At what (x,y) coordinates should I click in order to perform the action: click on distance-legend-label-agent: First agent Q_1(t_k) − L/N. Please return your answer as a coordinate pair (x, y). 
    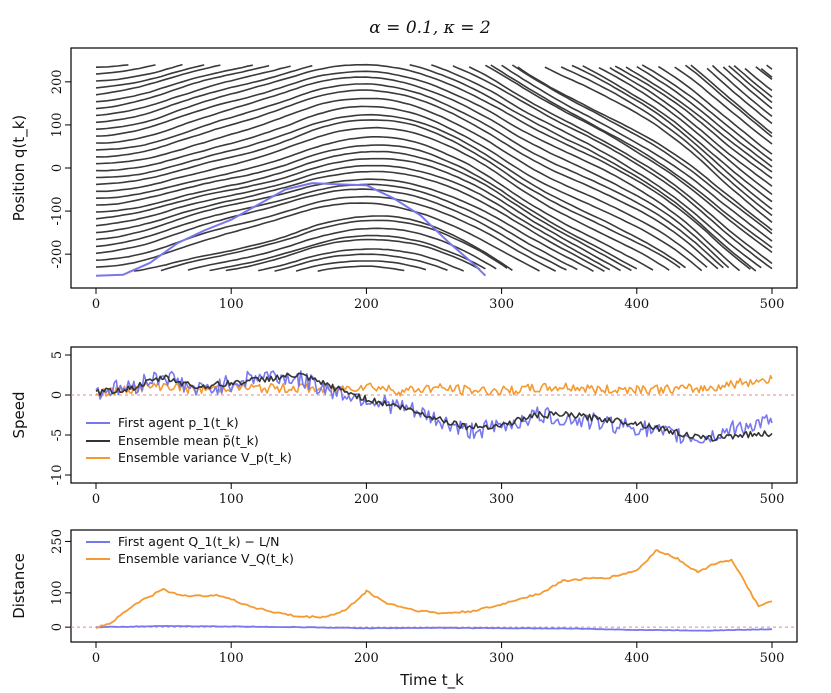
    Looking at the image, I should click on (199, 541).